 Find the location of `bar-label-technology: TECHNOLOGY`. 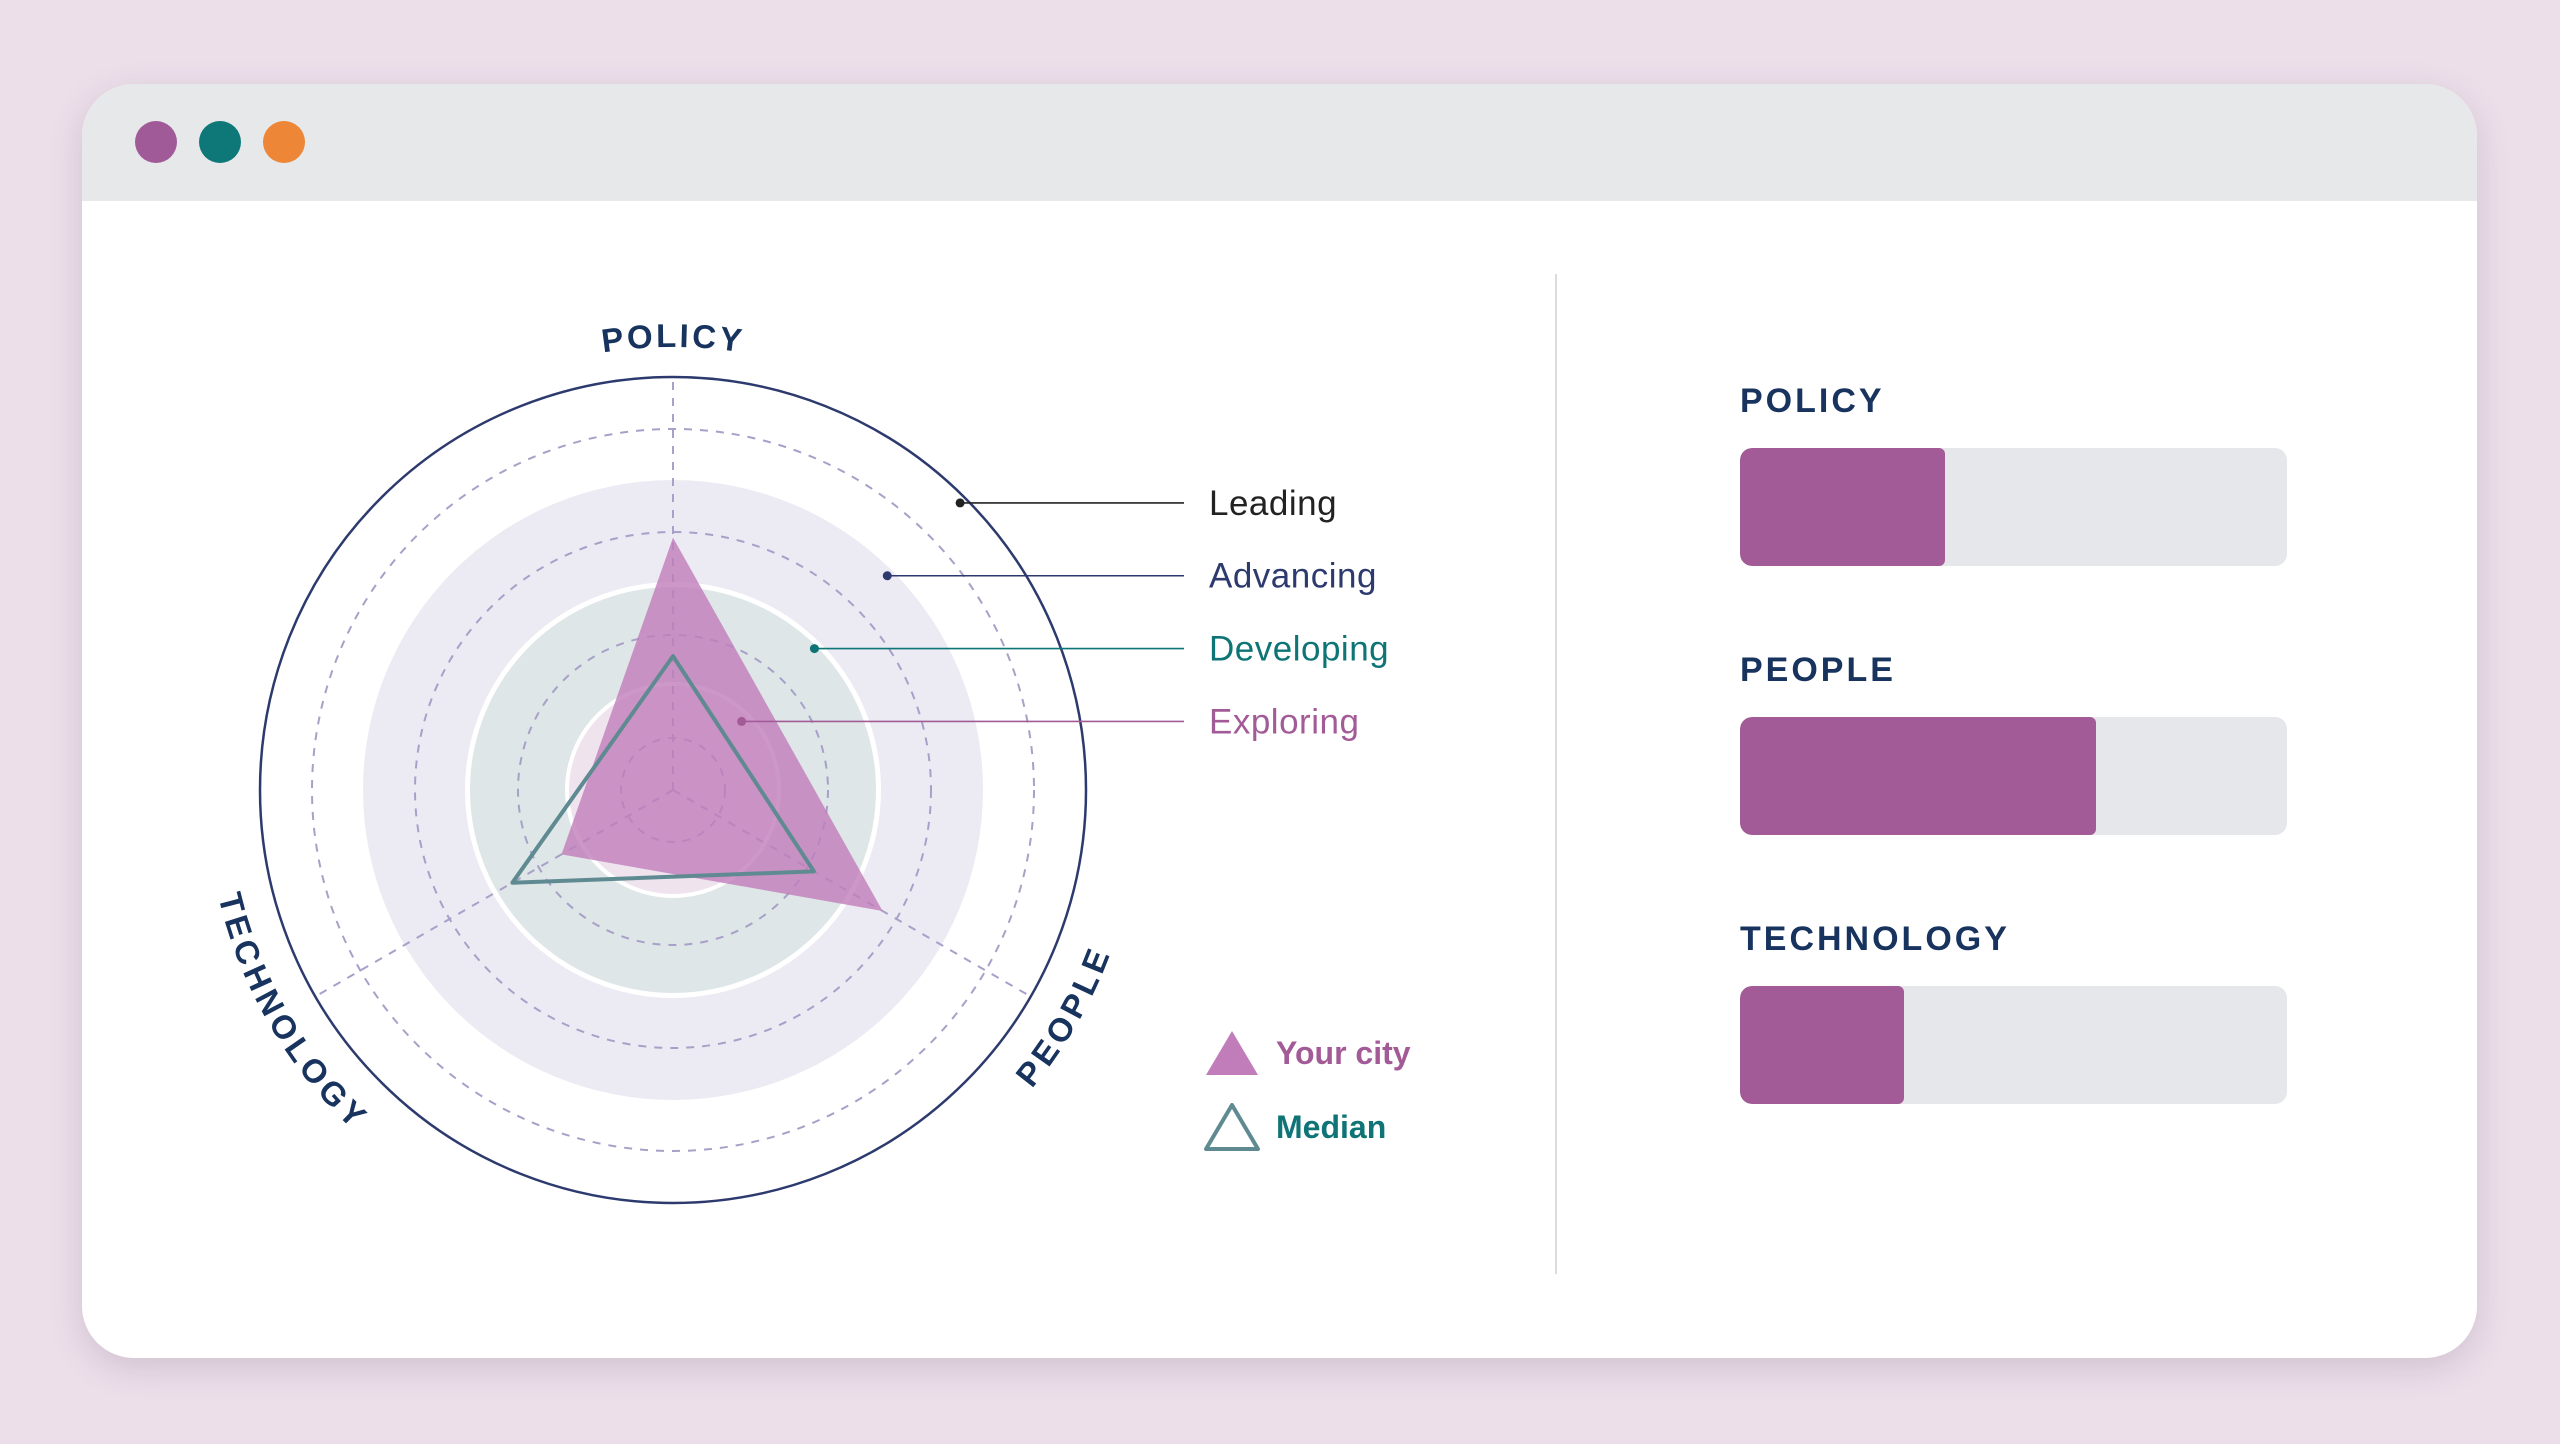

bar-label-technology: TECHNOLOGY is located at coordinates (1875, 939).